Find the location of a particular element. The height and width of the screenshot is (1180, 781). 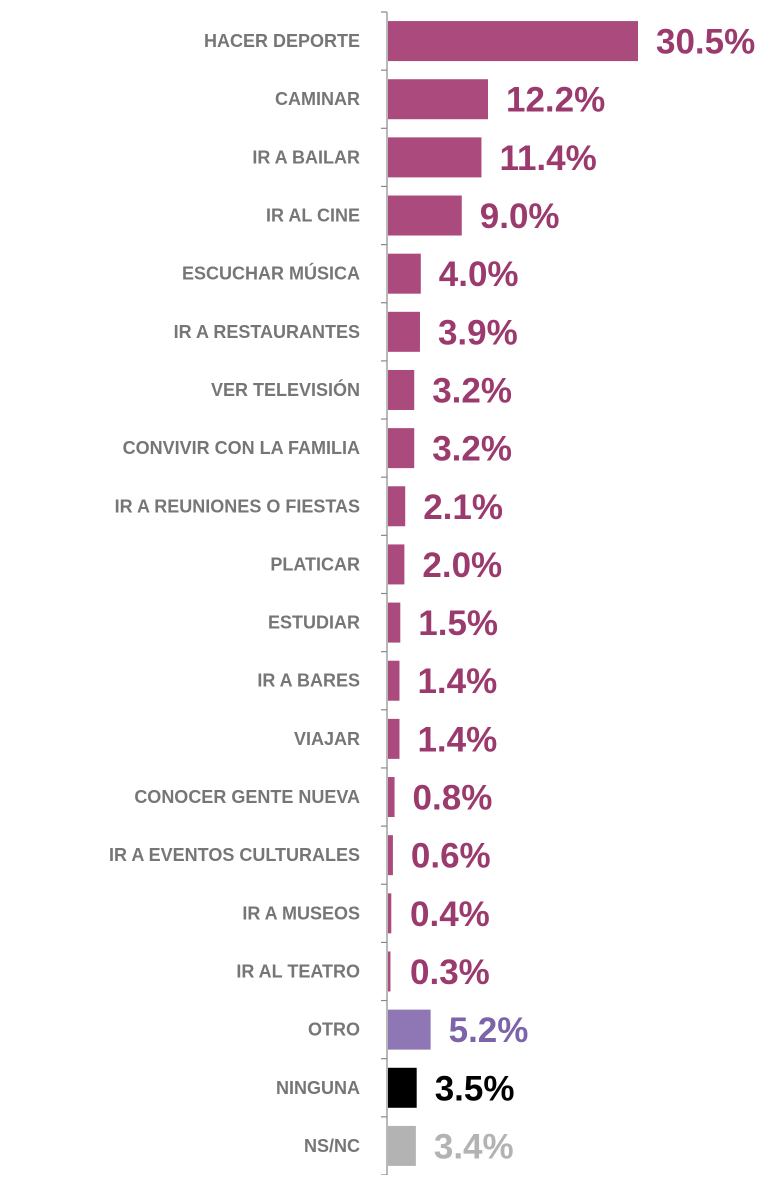

value-label: 0.8% is located at coordinates (453, 798).